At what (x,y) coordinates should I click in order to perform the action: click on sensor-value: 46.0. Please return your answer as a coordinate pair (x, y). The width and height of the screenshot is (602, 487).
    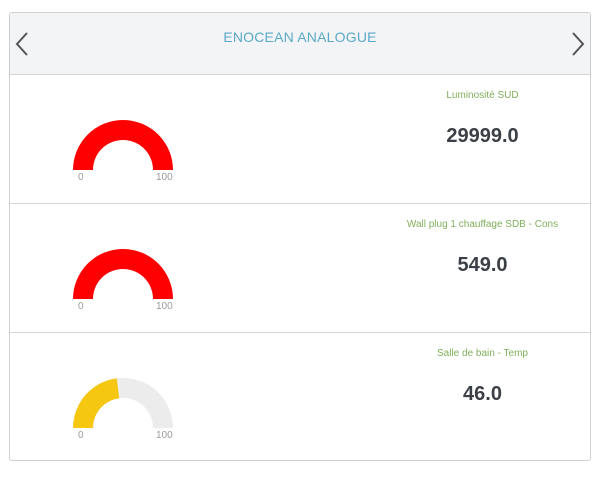
    Looking at the image, I should click on (482, 394).